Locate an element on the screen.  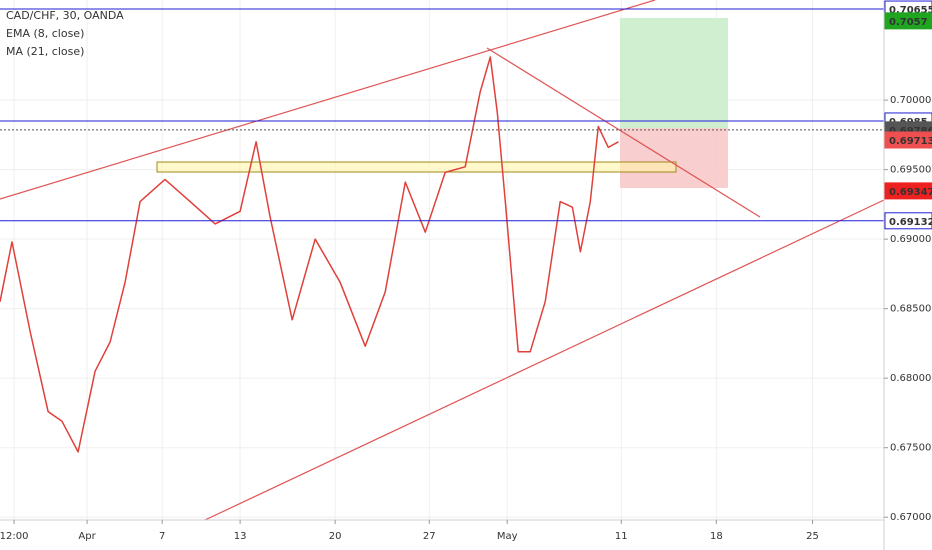
price-label: 0.69713 is located at coordinates (910, 141).